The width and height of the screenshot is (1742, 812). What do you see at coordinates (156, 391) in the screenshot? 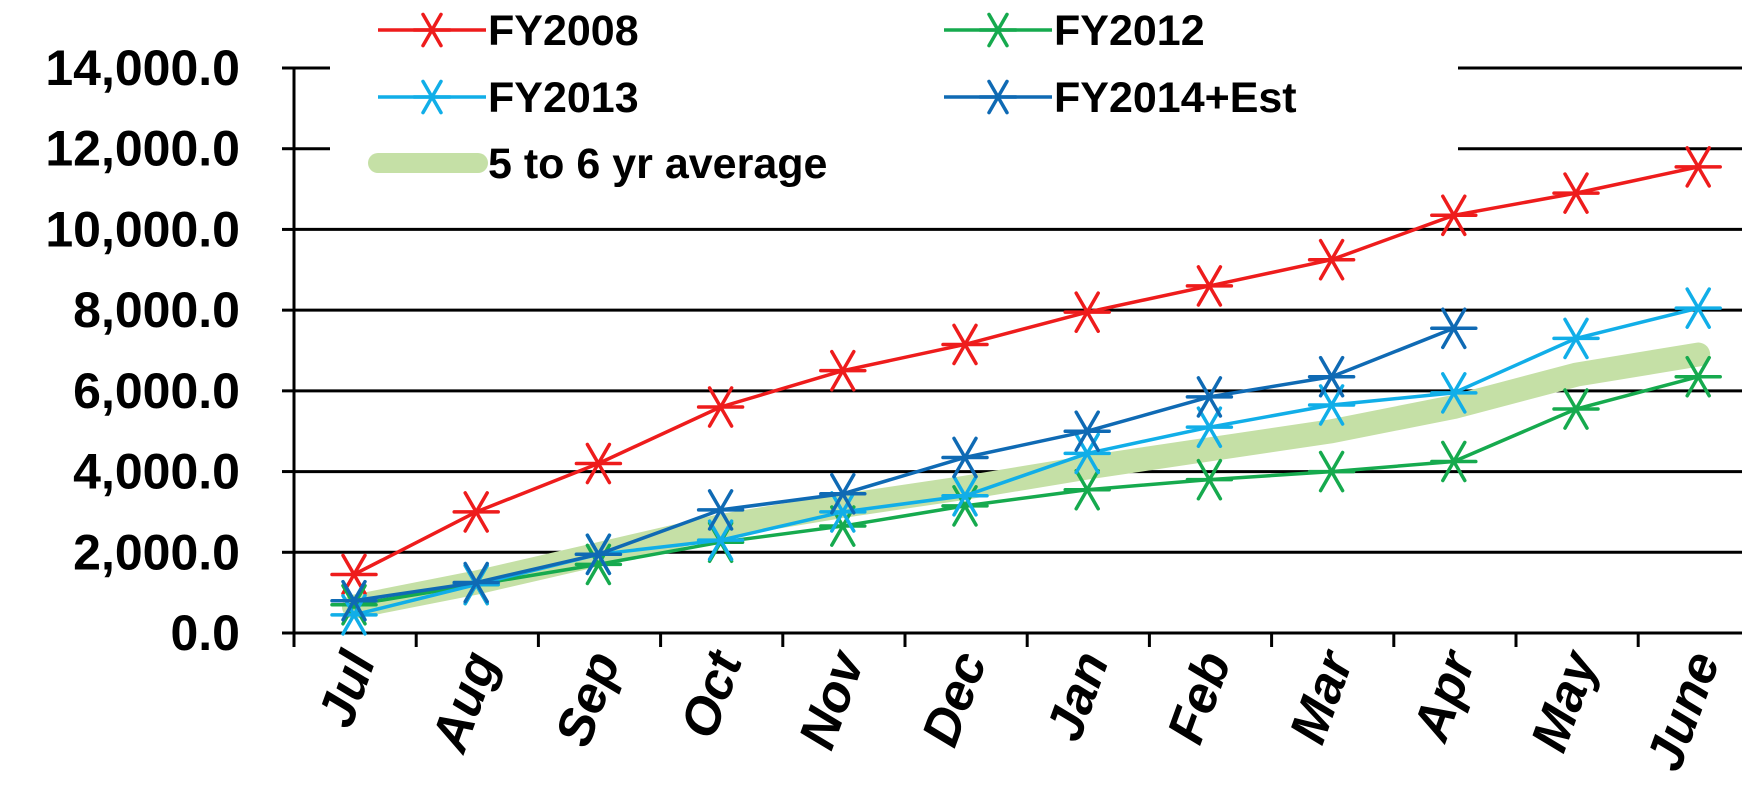
I see `y-tick-label: 6,000.0` at bounding box center [156, 391].